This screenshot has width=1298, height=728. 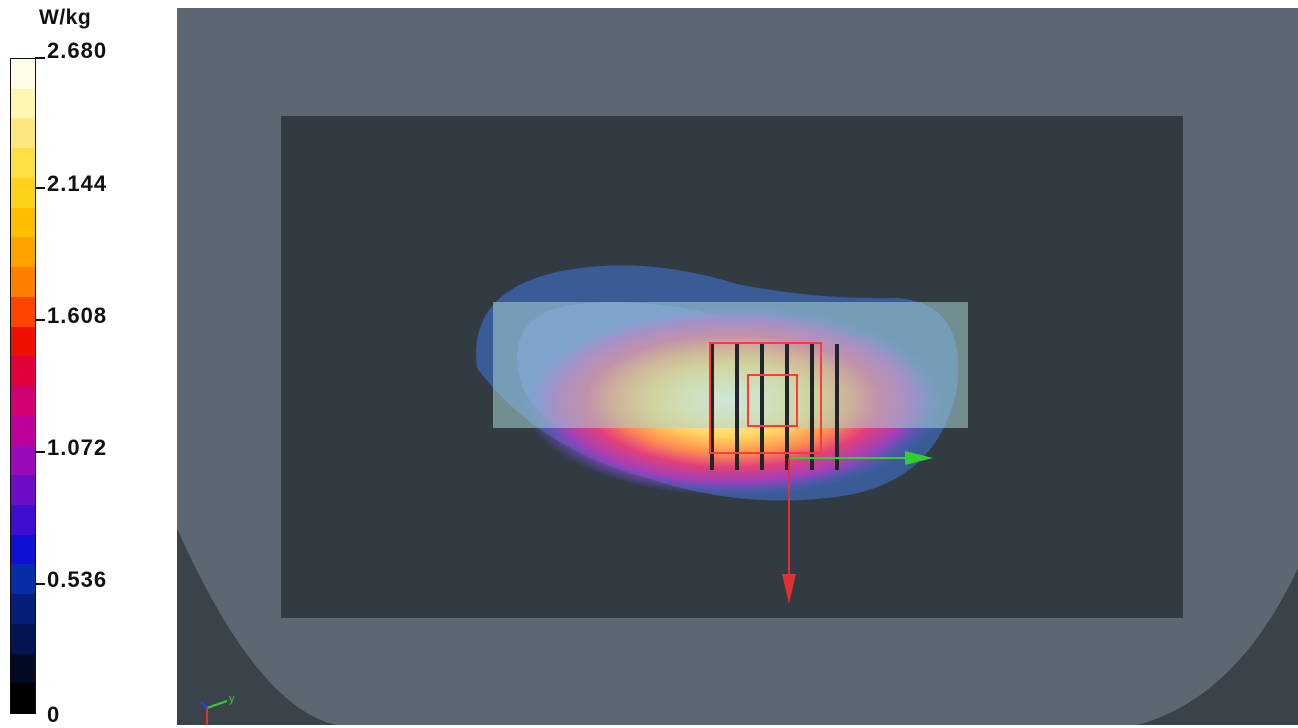 What do you see at coordinates (232, 699) in the screenshot?
I see `triad-y-label: y` at bounding box center [232, 699].